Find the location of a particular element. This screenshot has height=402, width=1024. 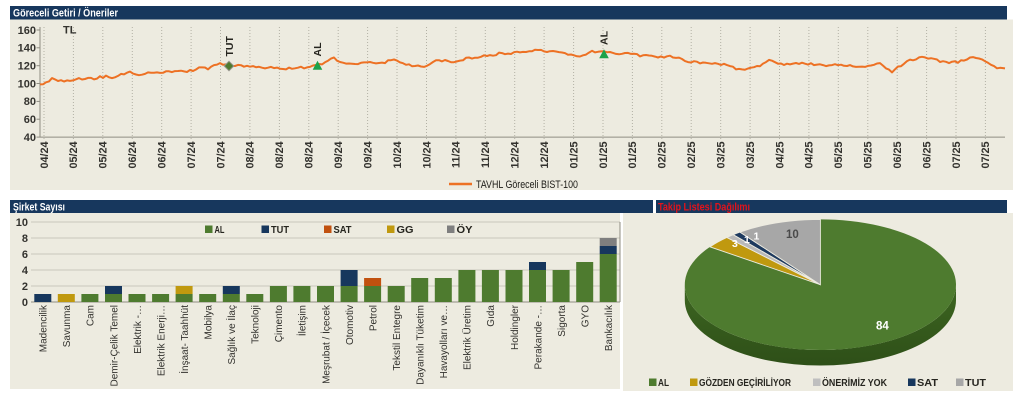

svg-text: Meşrubat / İçecek is located at coordinates (325, 344).